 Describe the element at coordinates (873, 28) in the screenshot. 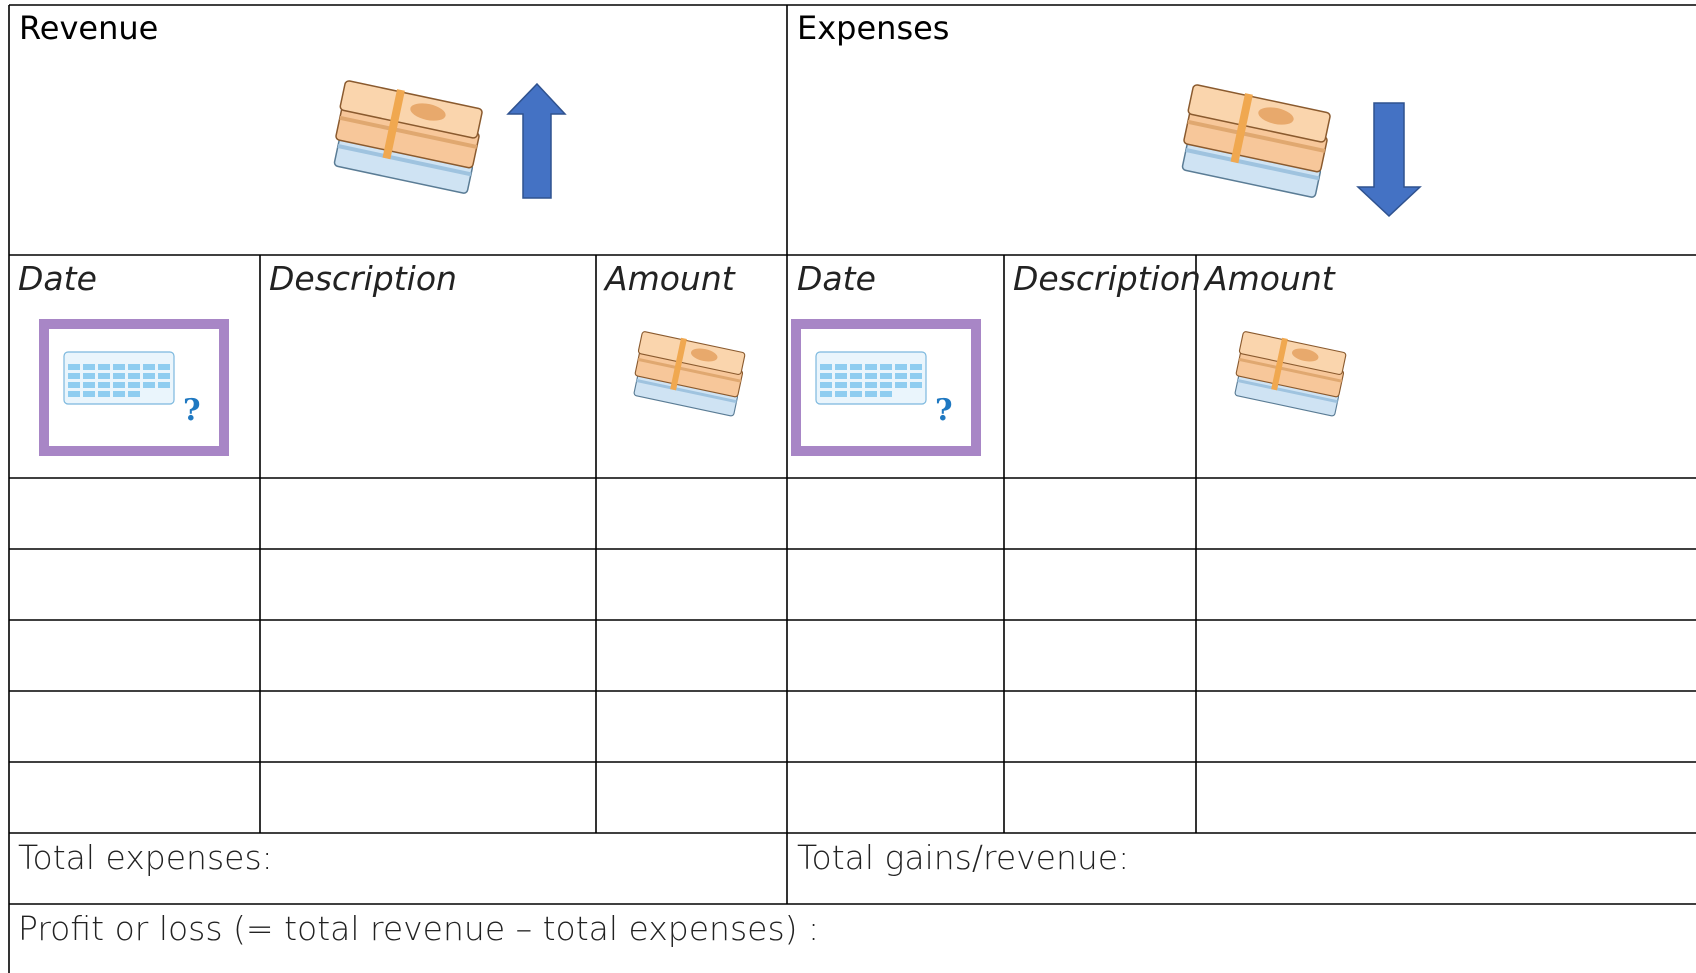

I see `section-title: Expenses` at that location.